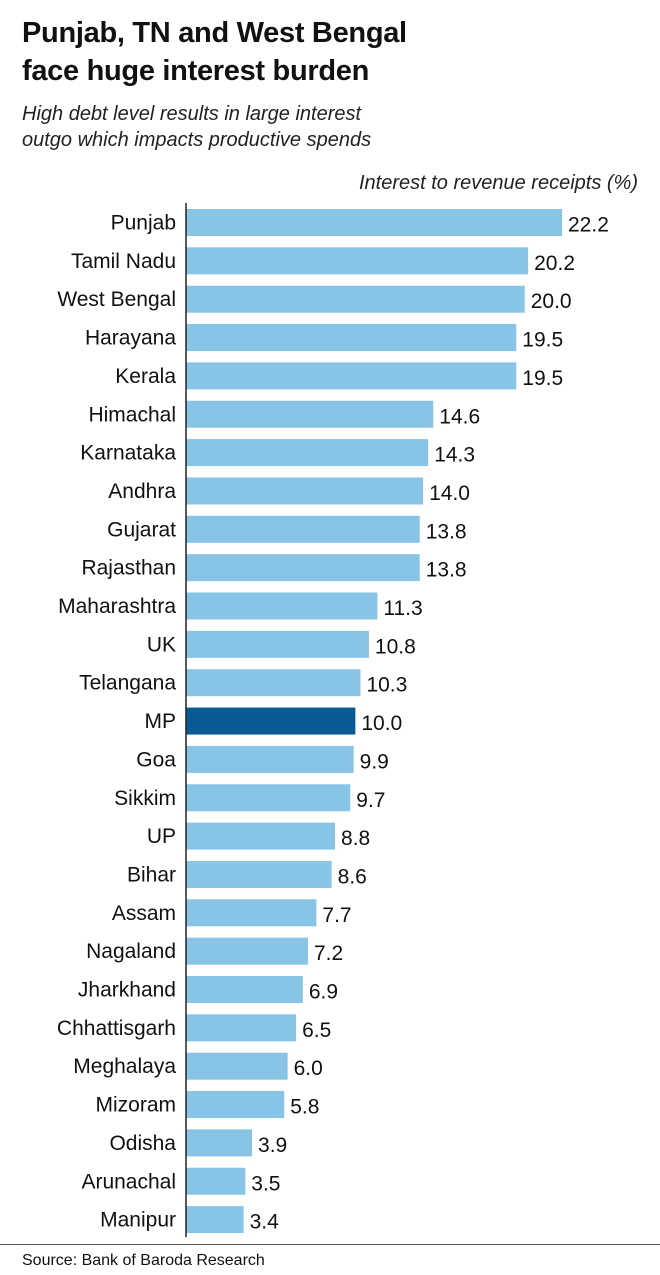 The width and height of the screenshot is (660, 1275). What do you see at coordinates (161, 721) in the screenshot?
I see `category-label-mp: MP` at bounding box center [161, 721].